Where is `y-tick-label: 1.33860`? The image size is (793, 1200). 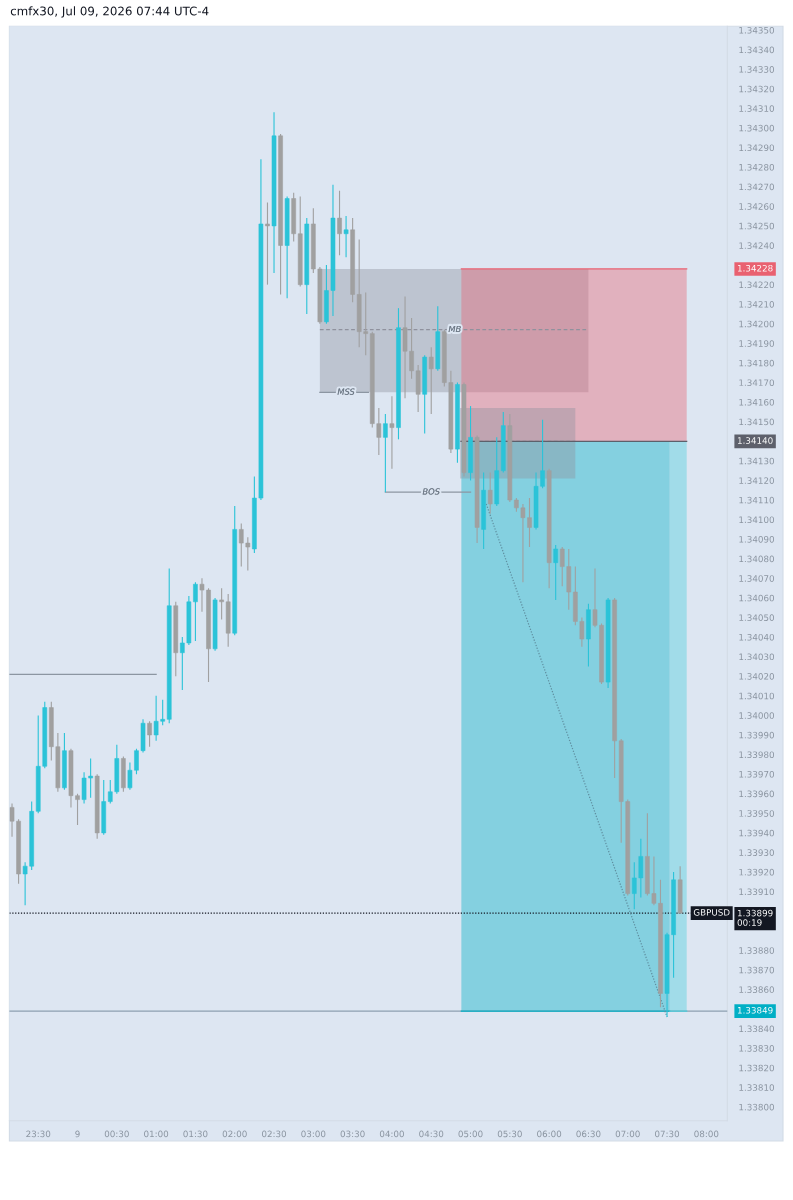
y-tick-label: 1.33860 is located at coordinates (757, 989).